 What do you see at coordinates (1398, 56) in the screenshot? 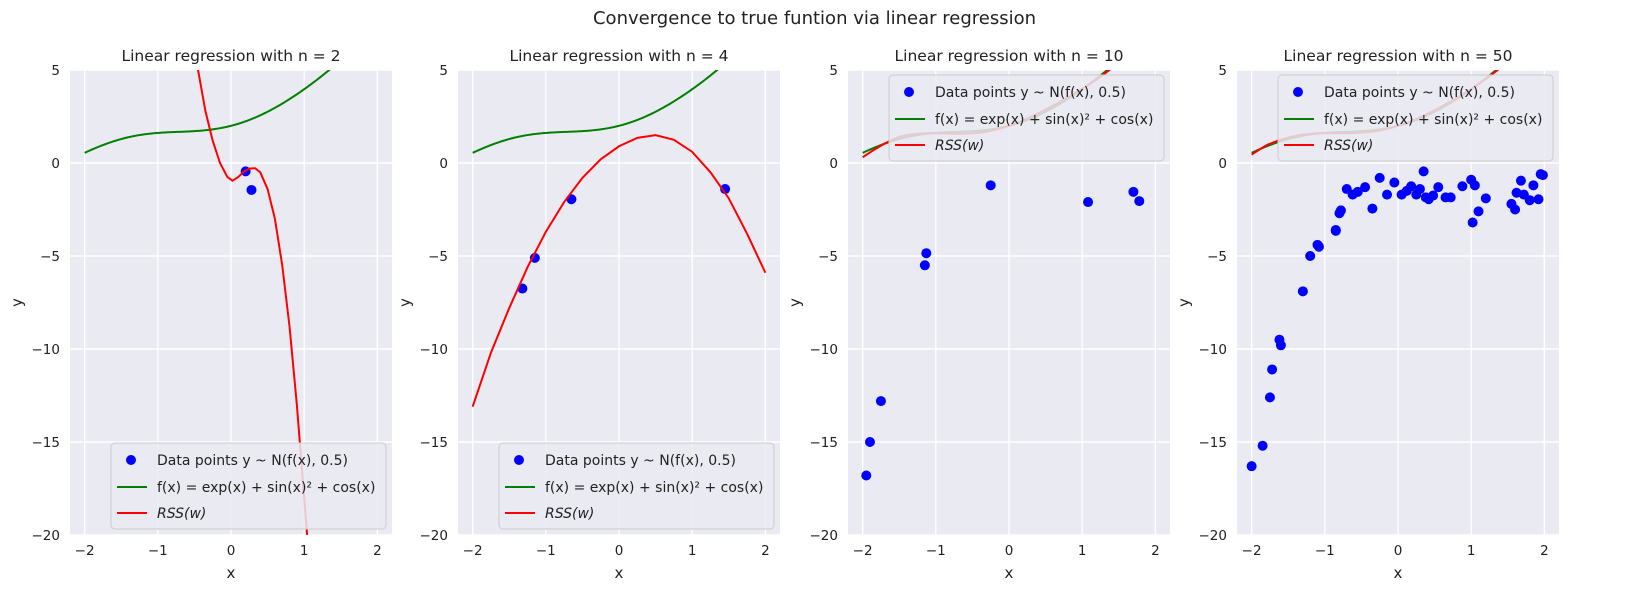
I see `subplot-title: Linear regression with n = 50` at bounding box center [1398, 56].